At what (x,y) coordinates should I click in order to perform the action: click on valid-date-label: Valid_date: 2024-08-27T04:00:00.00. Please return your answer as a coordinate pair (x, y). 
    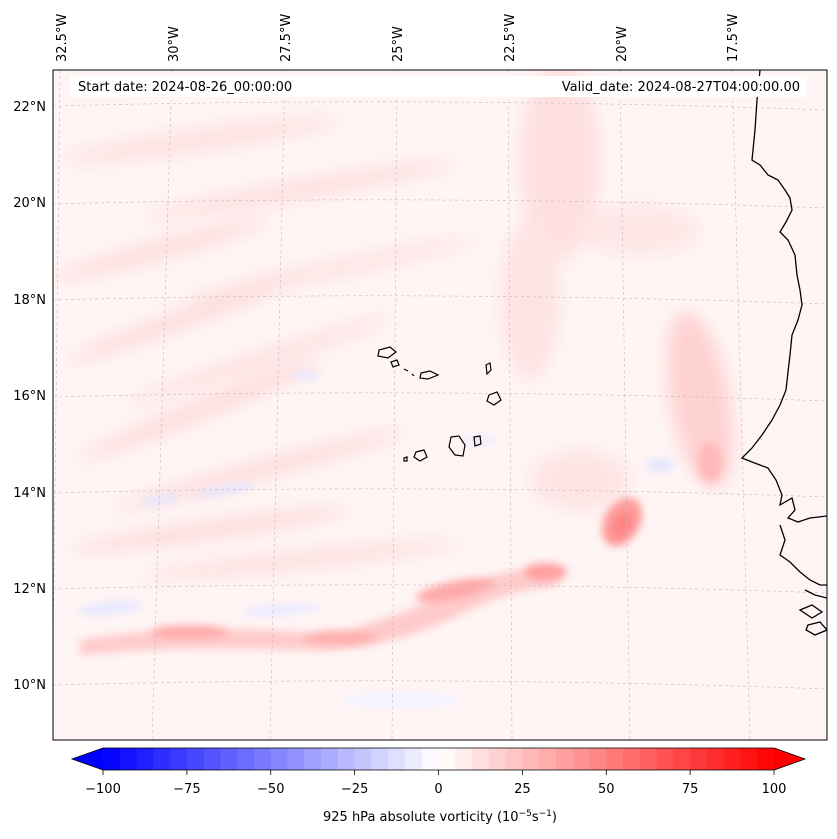
    Looking at the image, I should click on (681, 87).